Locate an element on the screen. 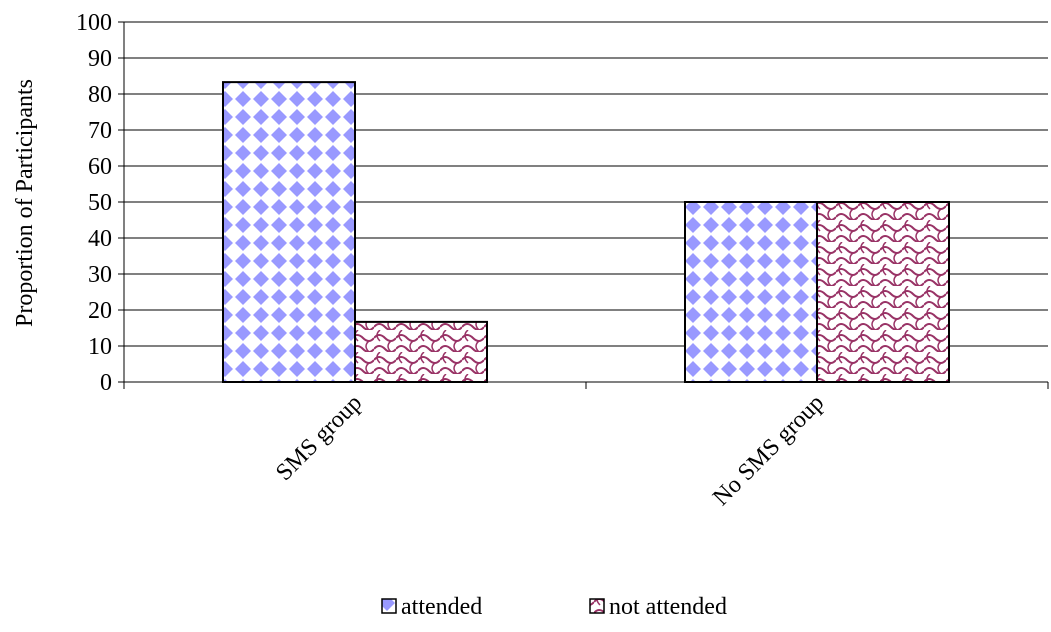  legend: attended not attended is located at coordinates (554, 607).